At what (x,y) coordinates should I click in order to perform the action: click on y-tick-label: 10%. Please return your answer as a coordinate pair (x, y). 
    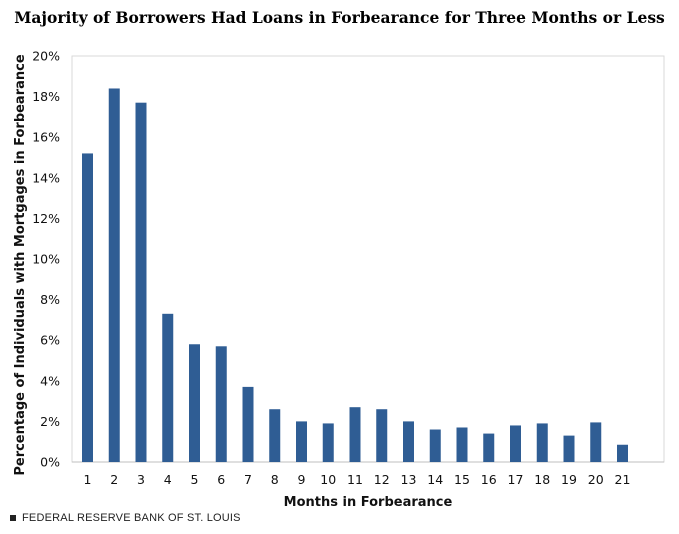
    Looking at the image, I should click on (46, 259).